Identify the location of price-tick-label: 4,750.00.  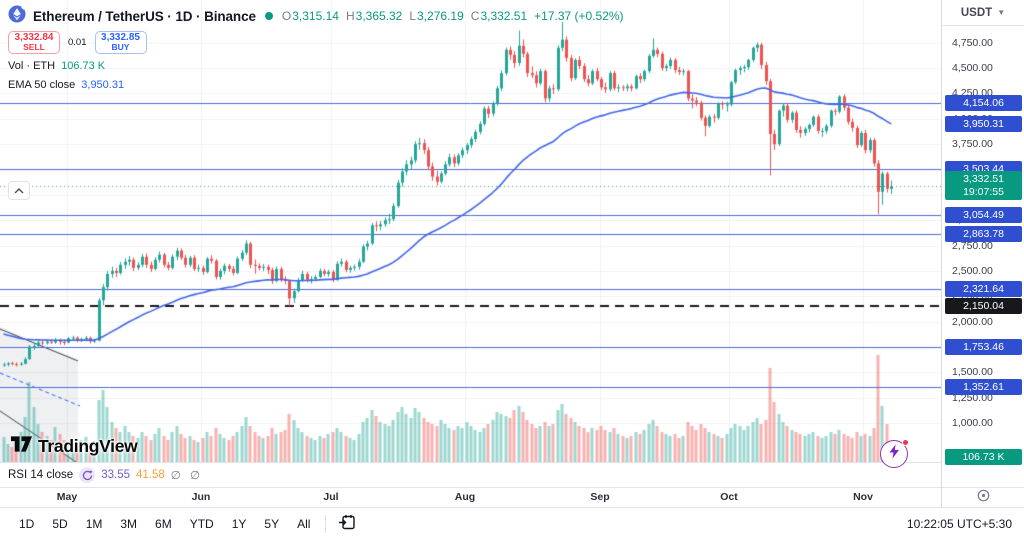
(972, 42).